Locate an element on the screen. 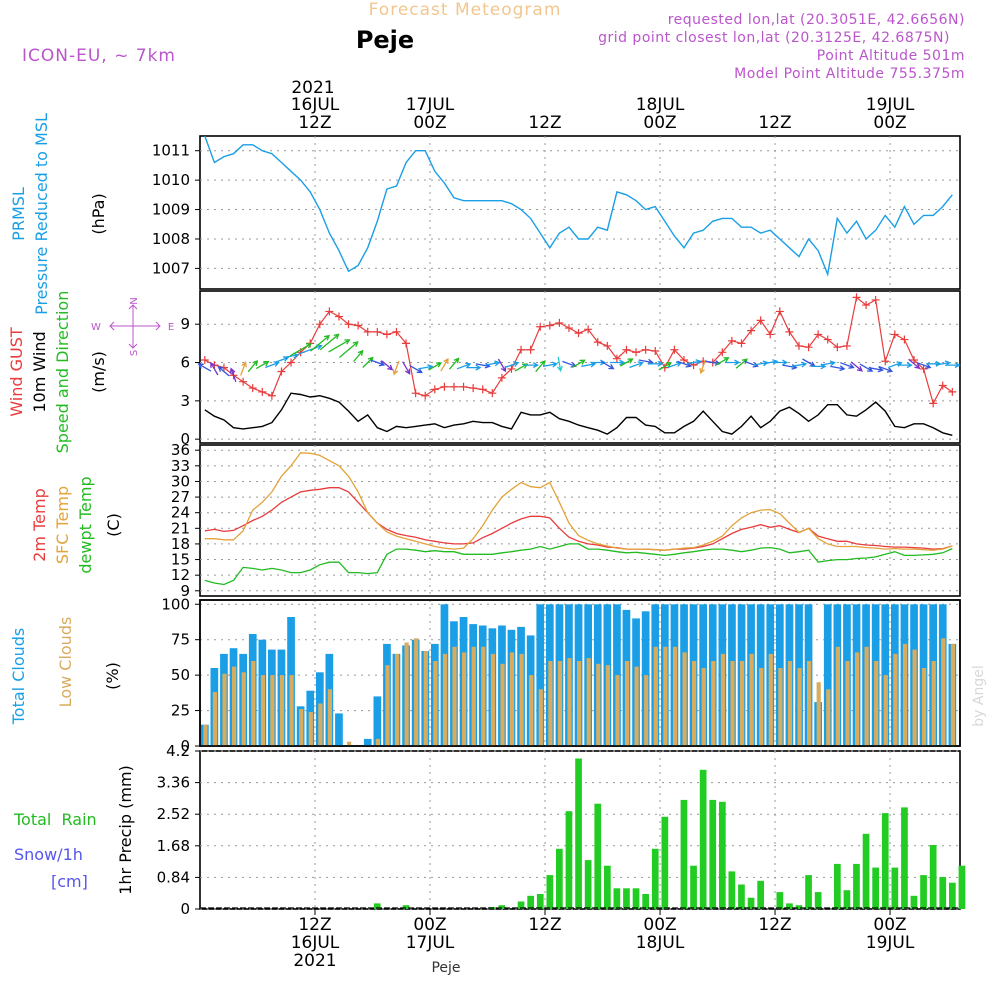 The width and height of the screenshot is (1000, 1000). clouds-panel: 0 25 50 75 100 is located at coordinates (561, 675).